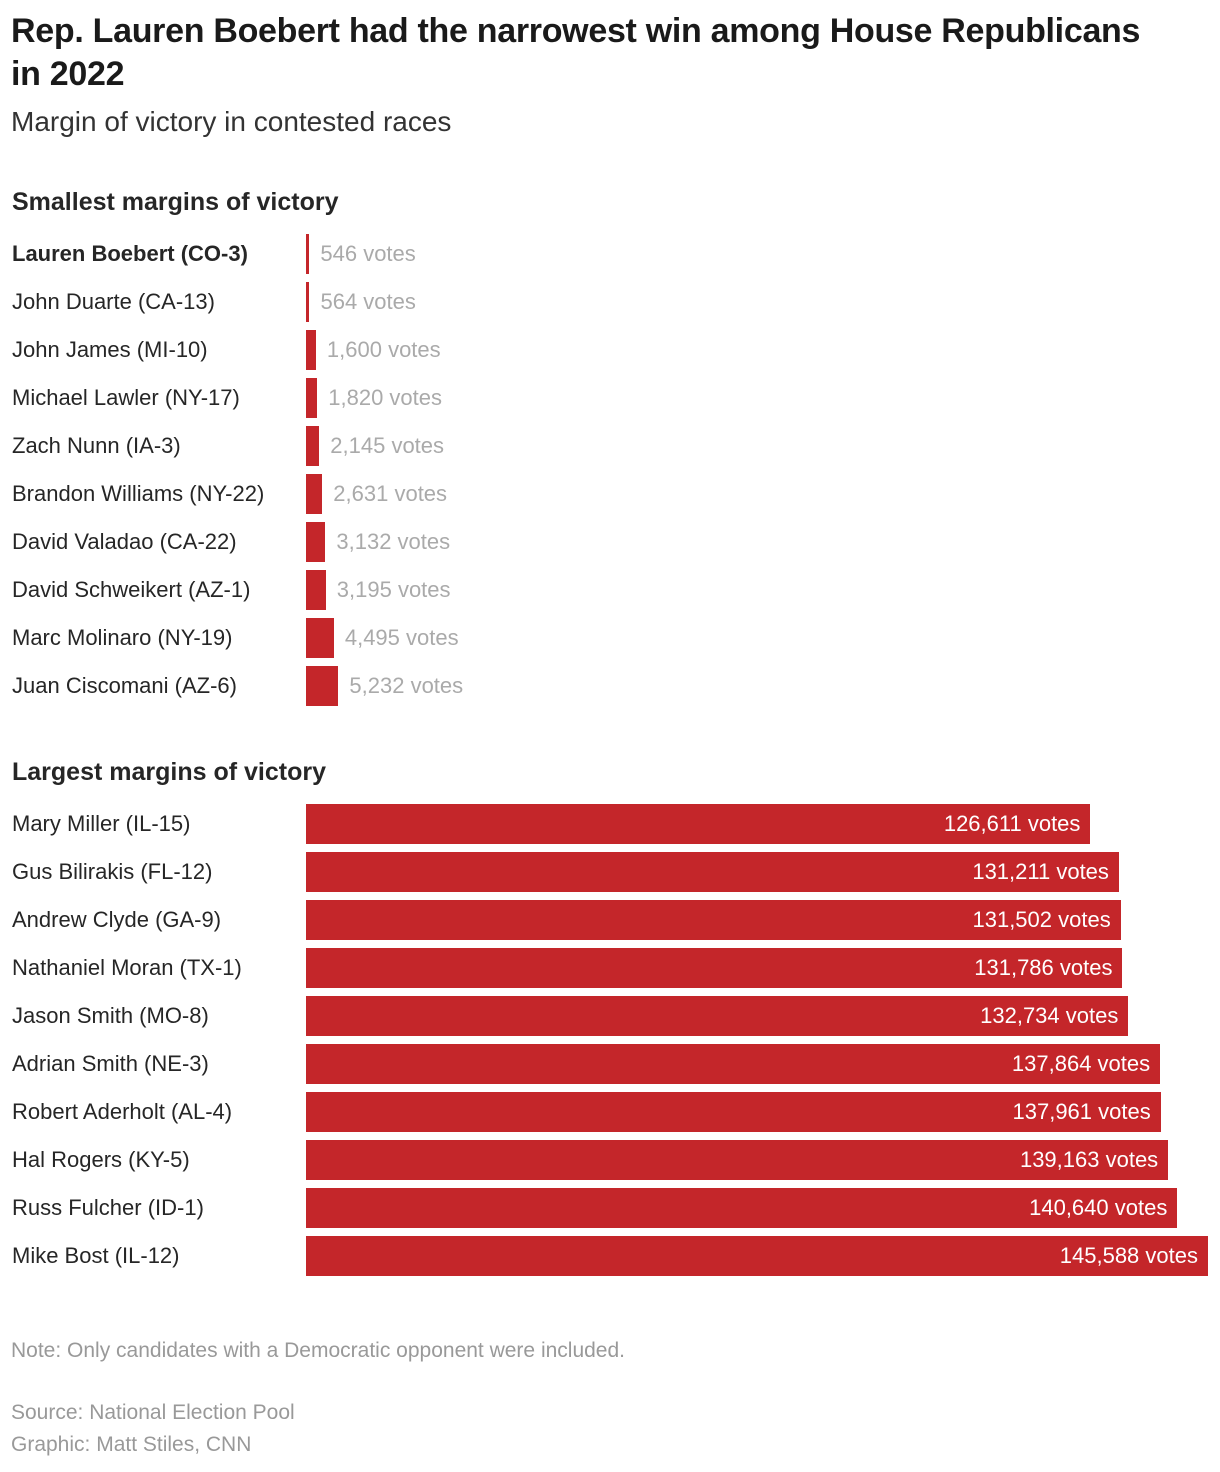 The image size is (1220, 1472). I want to click on bar-category-label: Russ Fulcher (ID-1), so click(108, 1207).